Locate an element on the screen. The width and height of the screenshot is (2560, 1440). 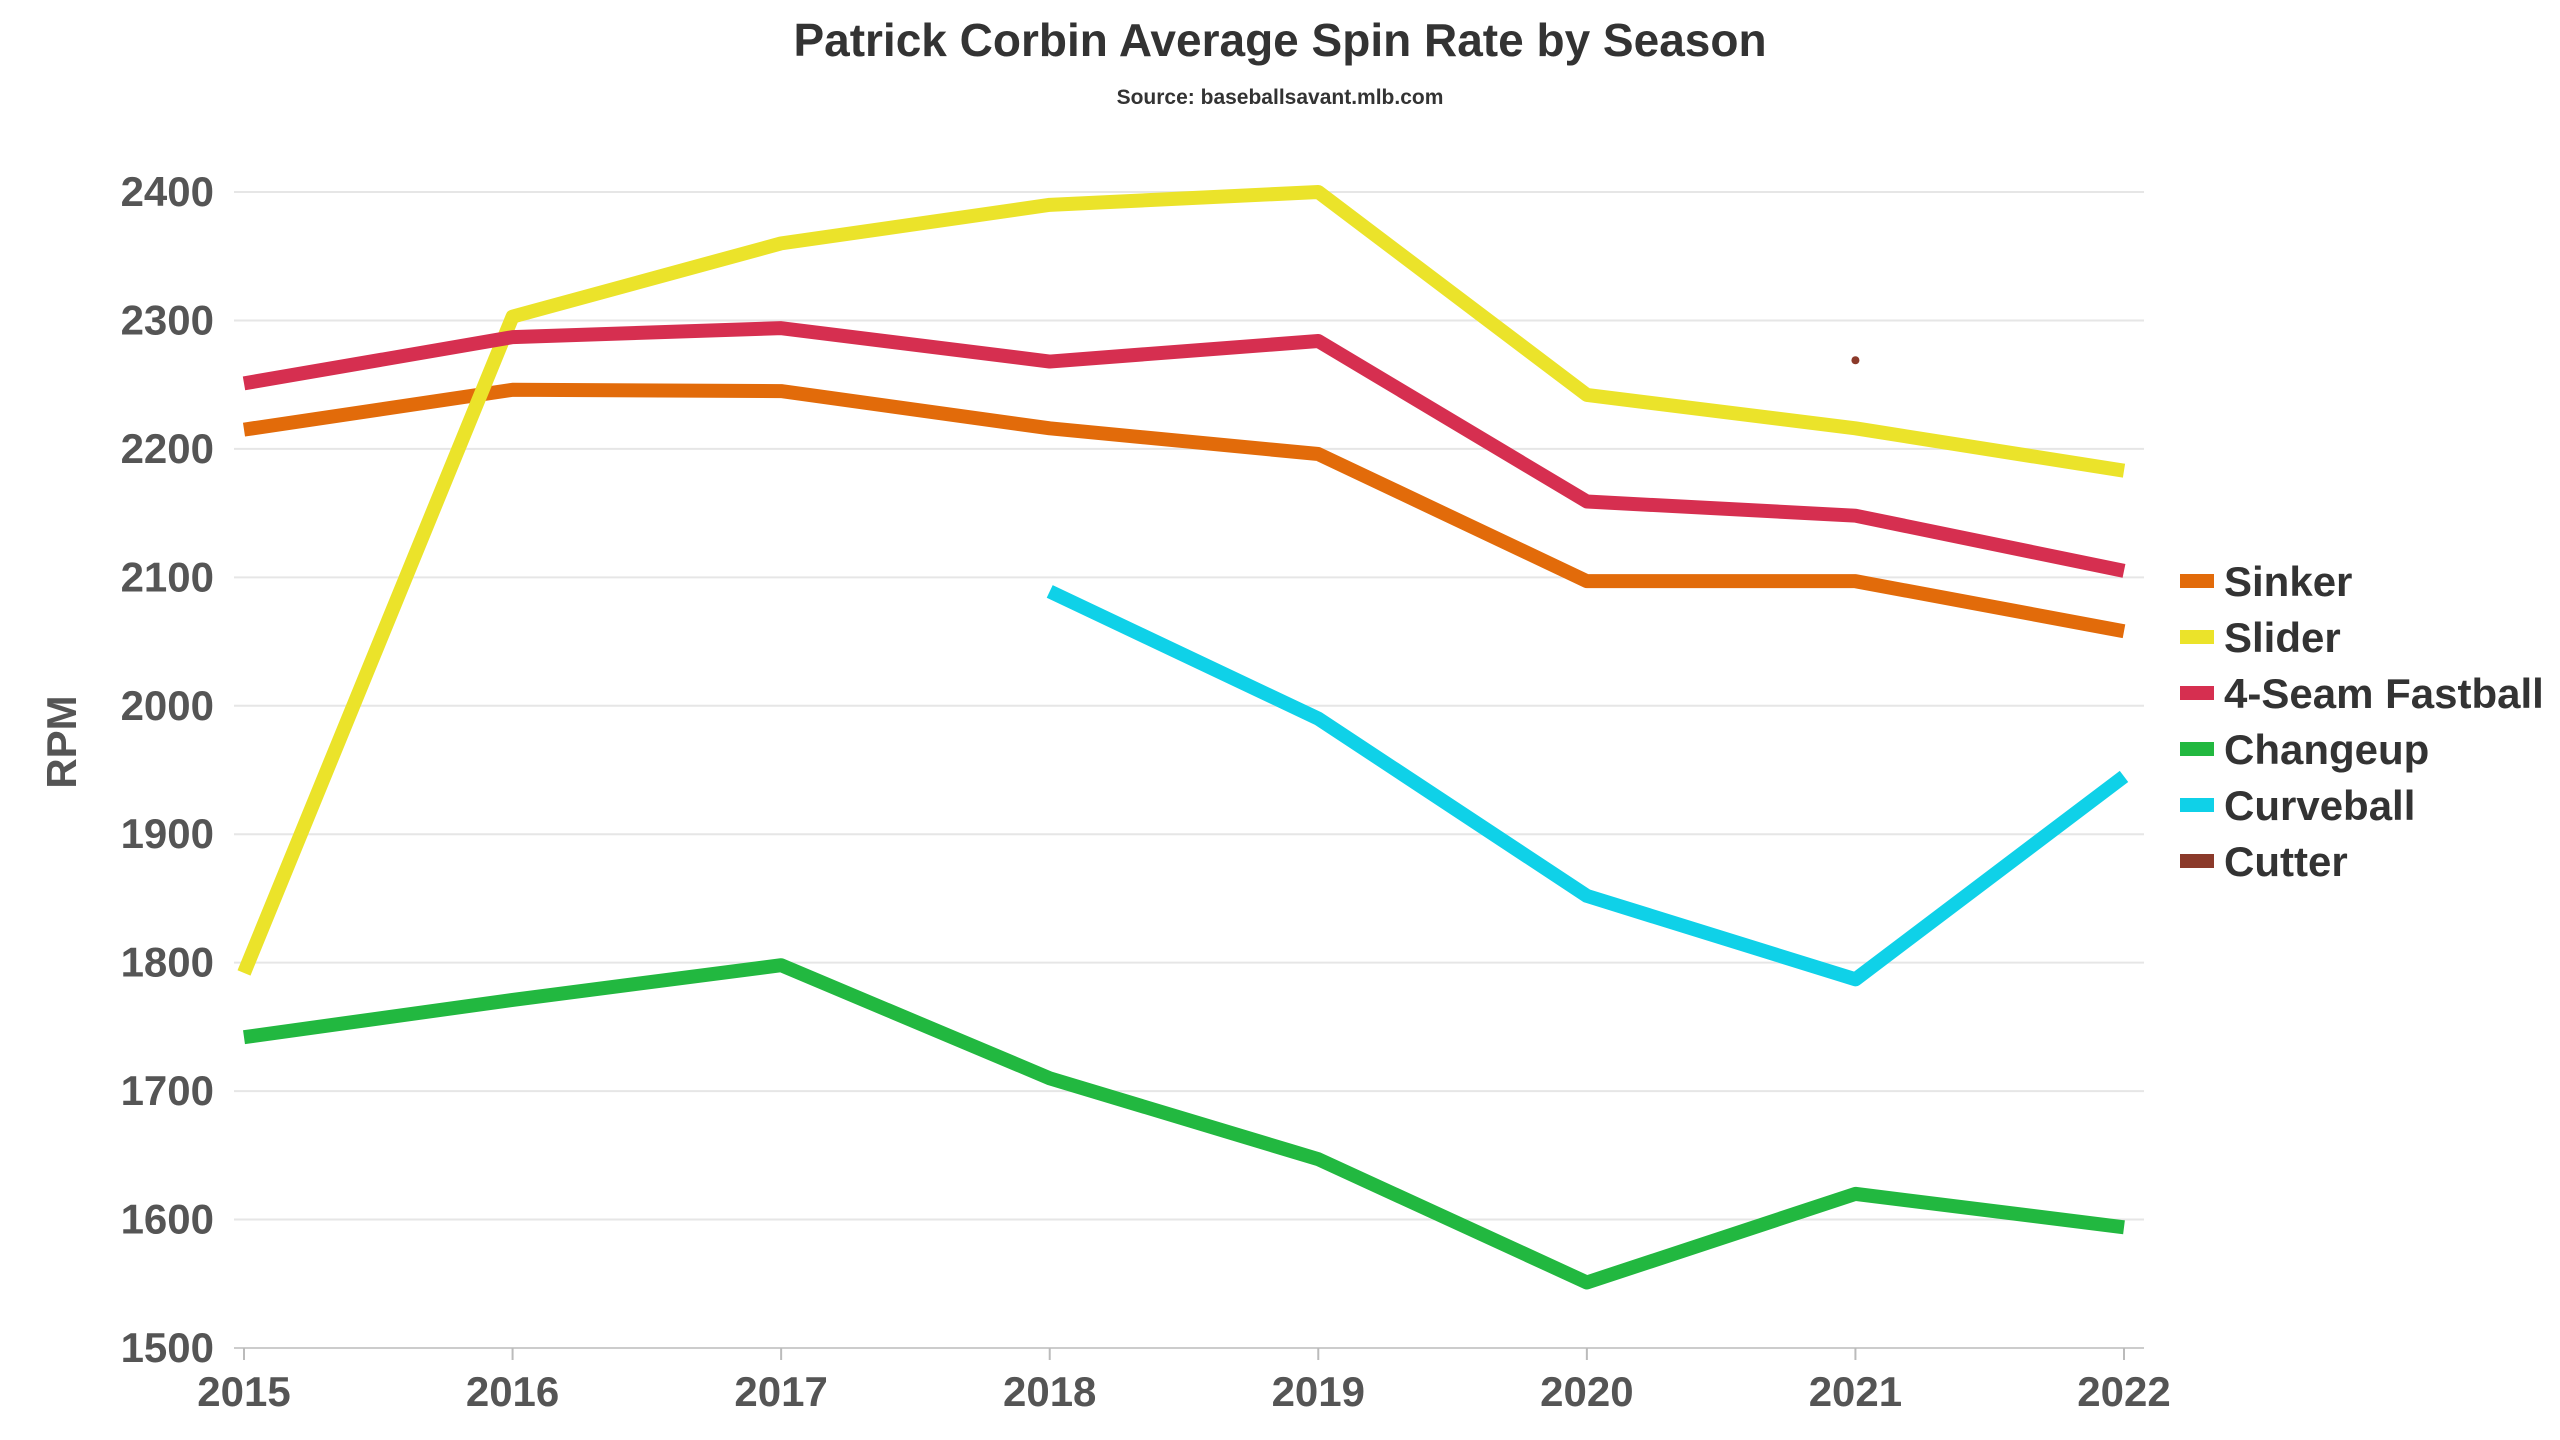
y-tick-labels: 1500 1600 1700 1800 1900 2000 2100 2200 2300 2400 is located at coordinates (167, 769).